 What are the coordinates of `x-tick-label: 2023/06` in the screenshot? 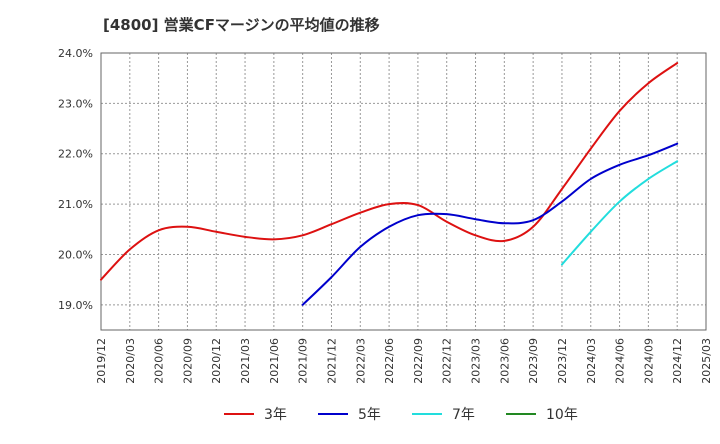 It's located at (504, 361).